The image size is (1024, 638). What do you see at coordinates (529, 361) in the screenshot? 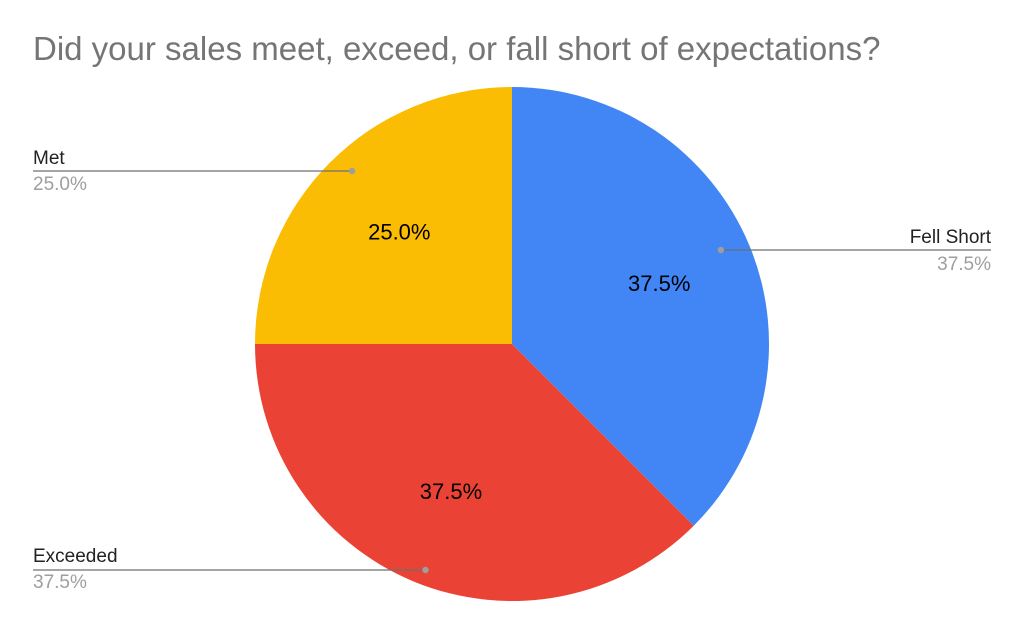
I see `slice-value-labels: 37.5% 37.5% 25.0%` at bounding box center [529, 361].